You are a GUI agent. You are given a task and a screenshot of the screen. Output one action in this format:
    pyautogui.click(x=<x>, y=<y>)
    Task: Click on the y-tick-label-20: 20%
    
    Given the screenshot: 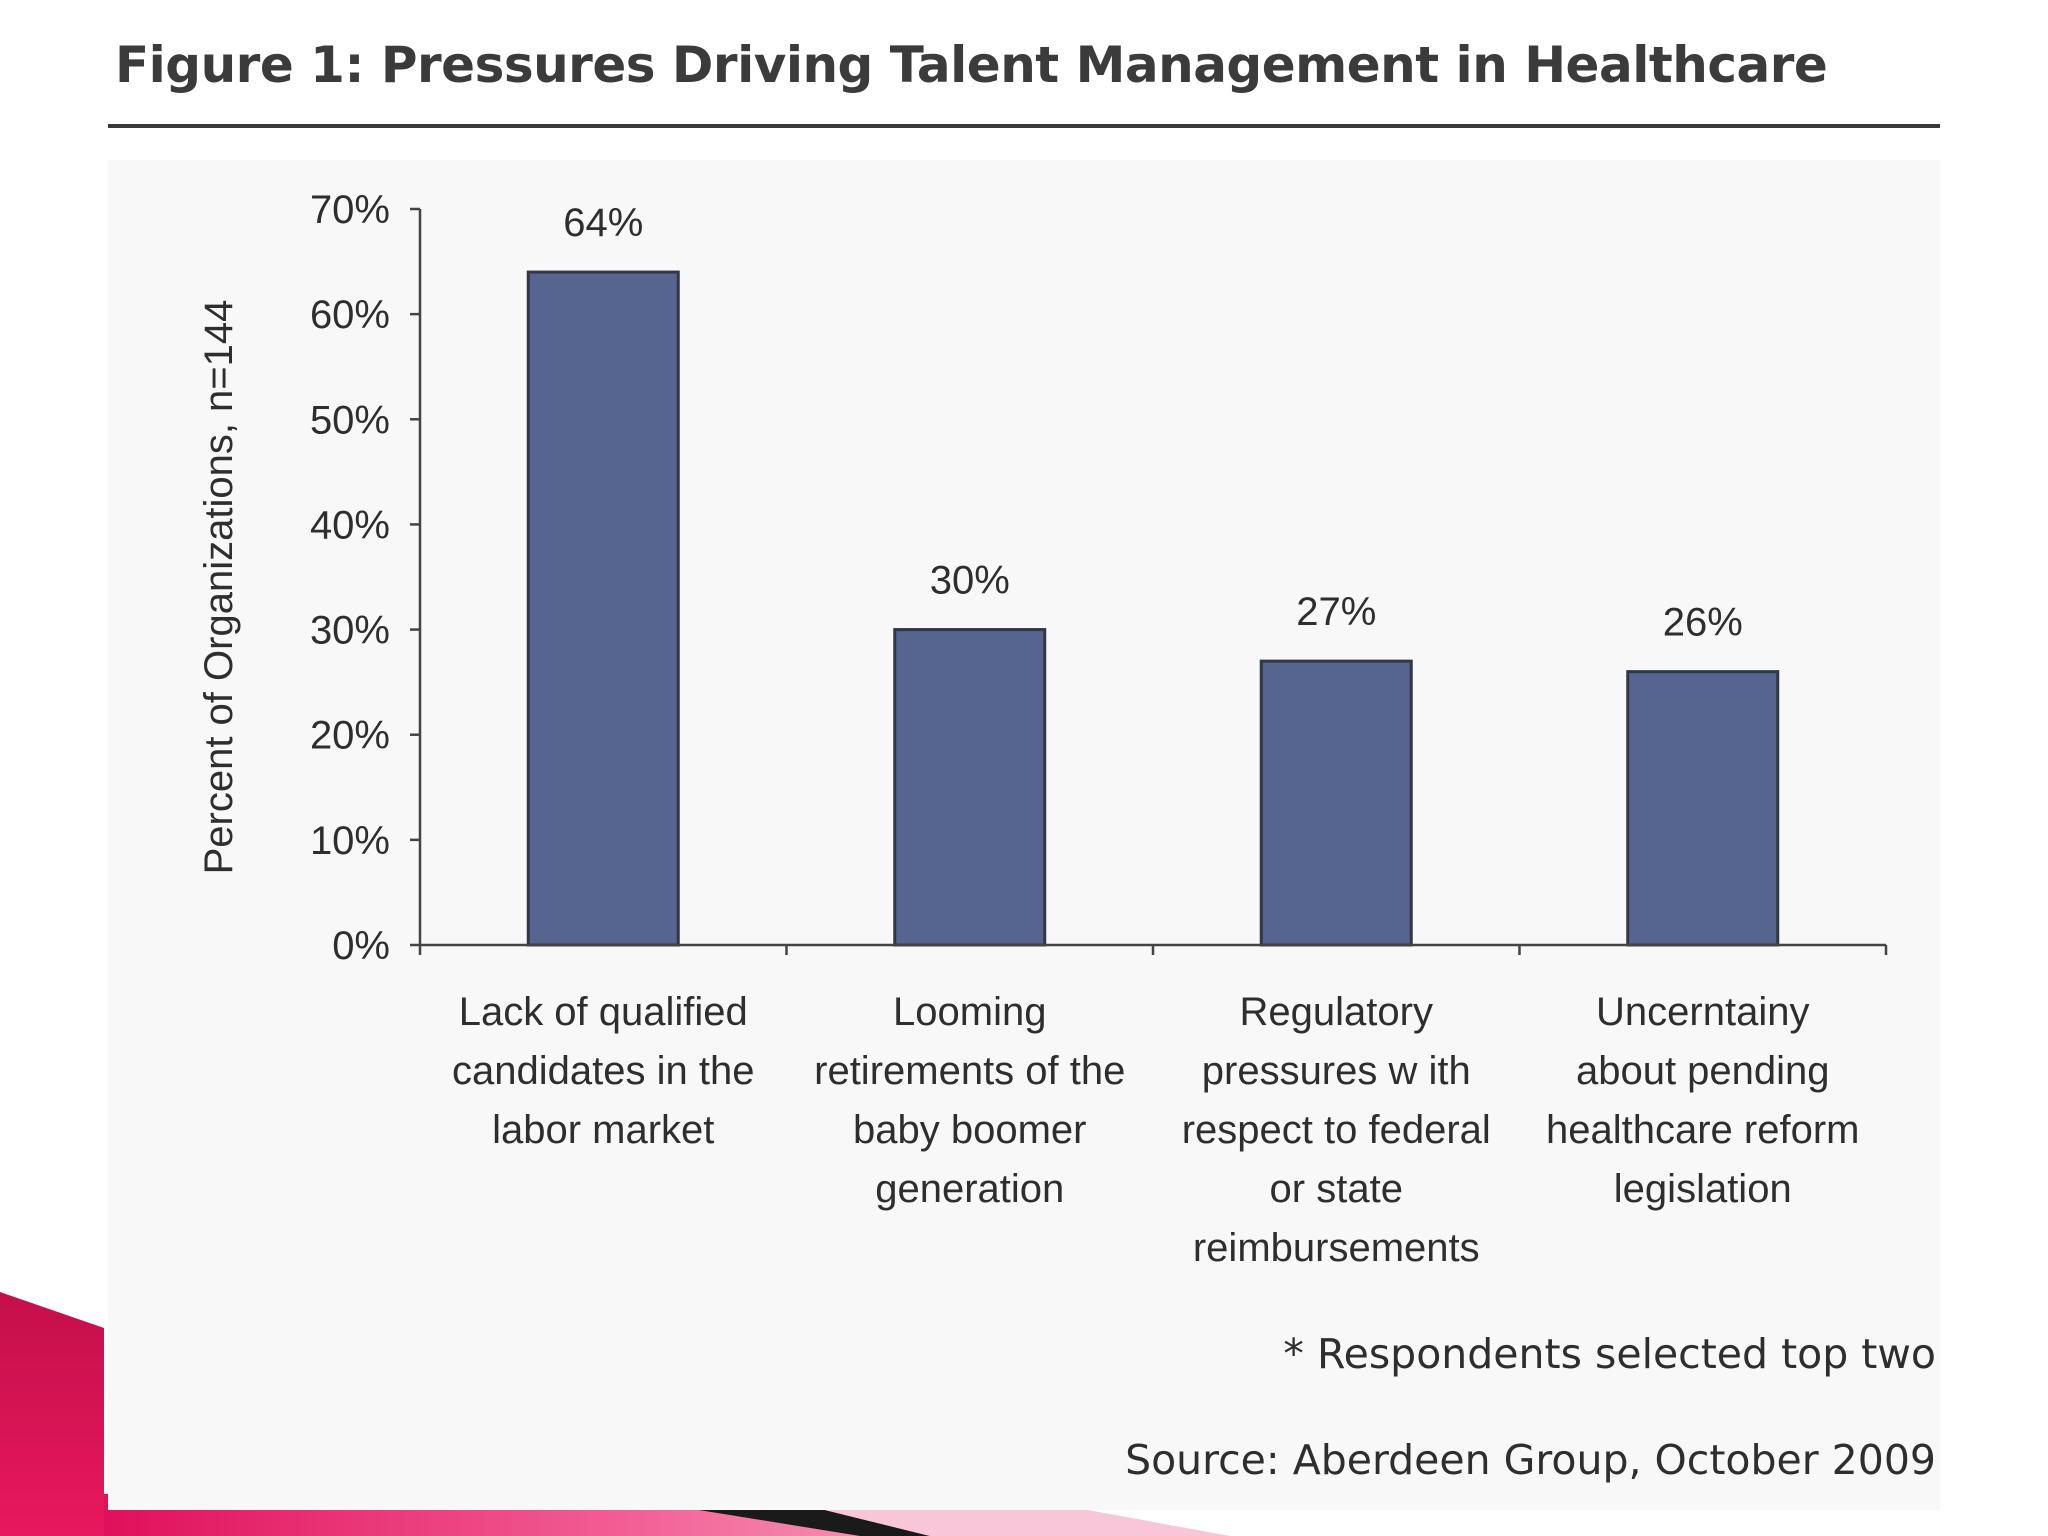 What is the action you would take?
    pyautogui.click(x=350, y=736)
    